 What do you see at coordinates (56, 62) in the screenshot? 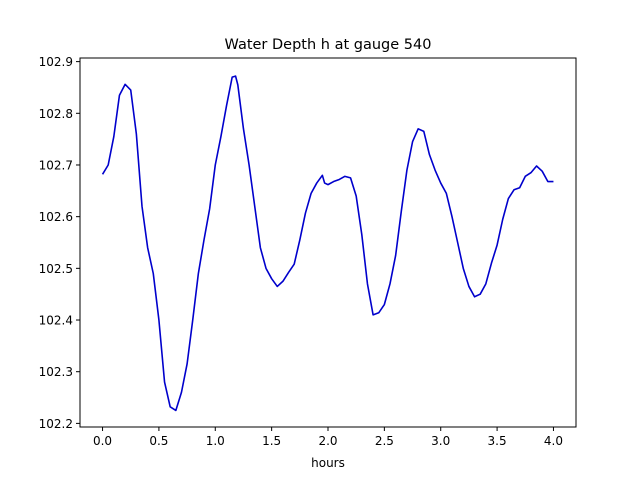
I see `y-tick-label: 102.9` at bounding box center [56, 62].